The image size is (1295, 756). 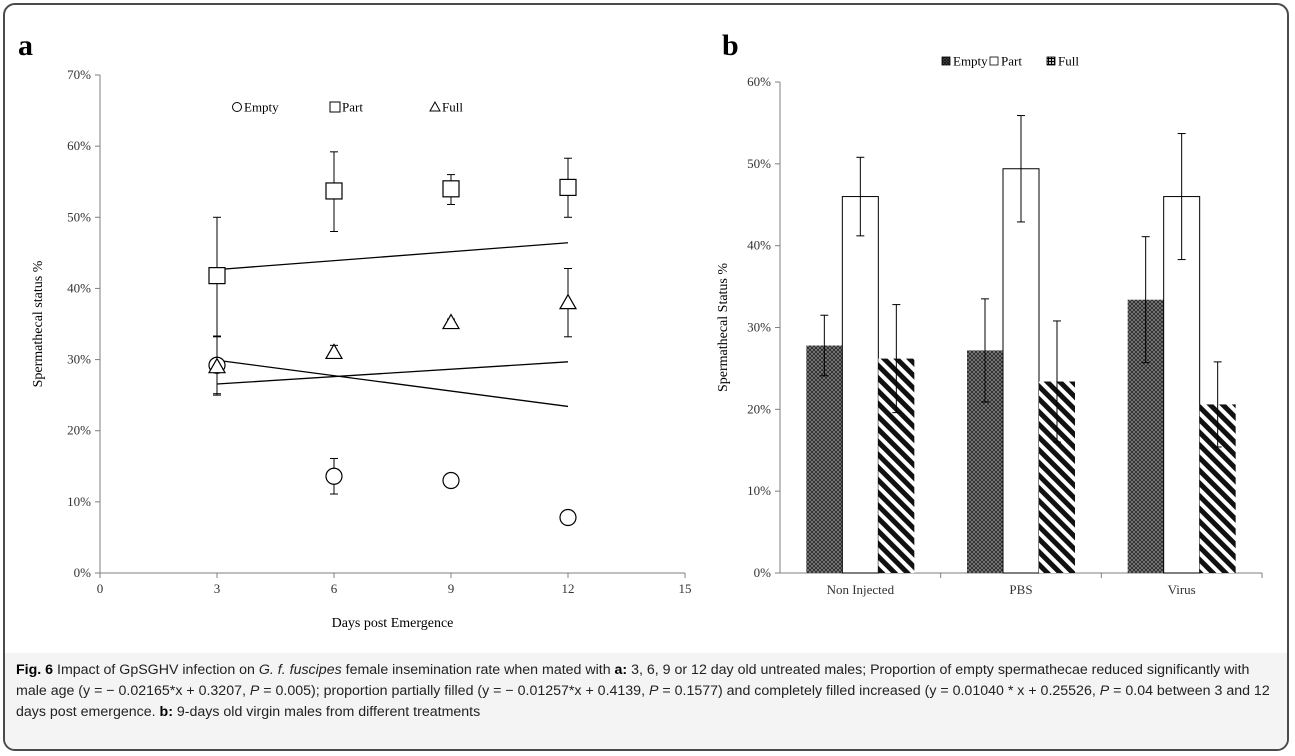 What do you see at coordinates (79, 501) in the screenshot?
I see `panel-a-y-tick-label: 10%` at bounding box center [79, 501].